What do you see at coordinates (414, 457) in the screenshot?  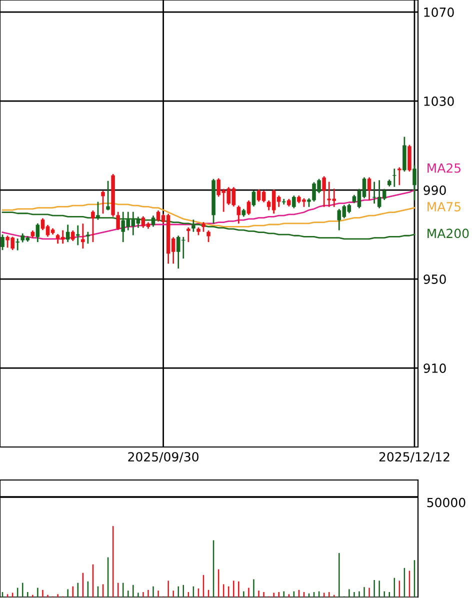 I see `x-tick-label: 2025/12/12` at bounding box center [414, 457].